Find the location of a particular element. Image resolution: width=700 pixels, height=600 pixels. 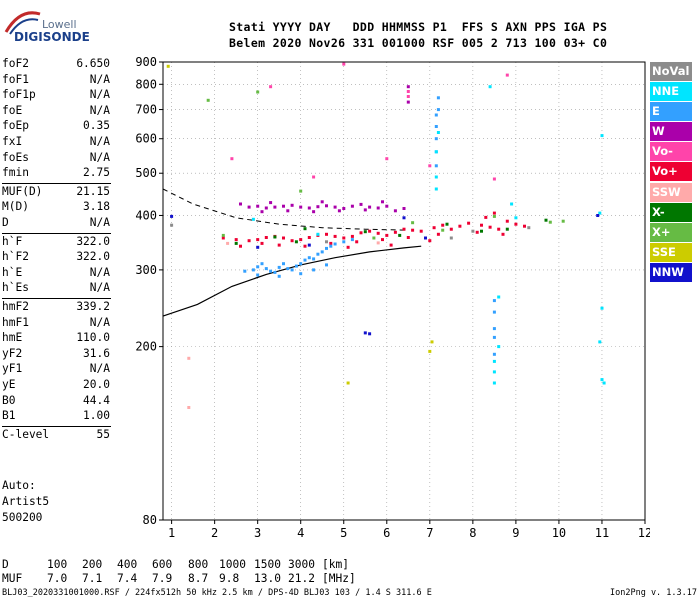

x-tick-label: 6 is located at coordinates (386, 533).